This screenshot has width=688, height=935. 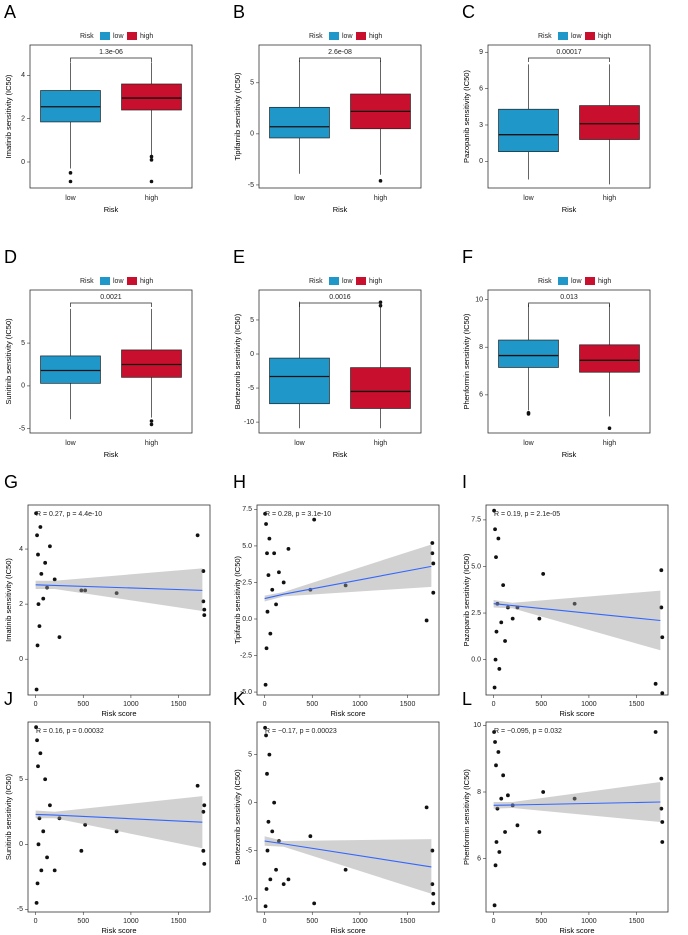 What do you see at coordinates (146, 281) in the screenshot?
I see `legend-label: high` at bounding box center [146, 281].